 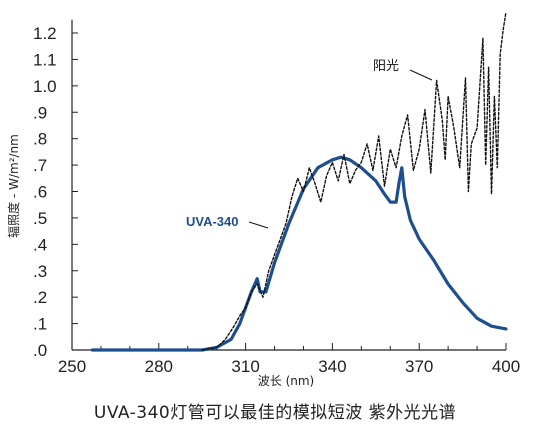 What do you see at coordinates (159, 366) in the screenshot?
I see `x-tick-label: 280` at bounding box center [159, 366].